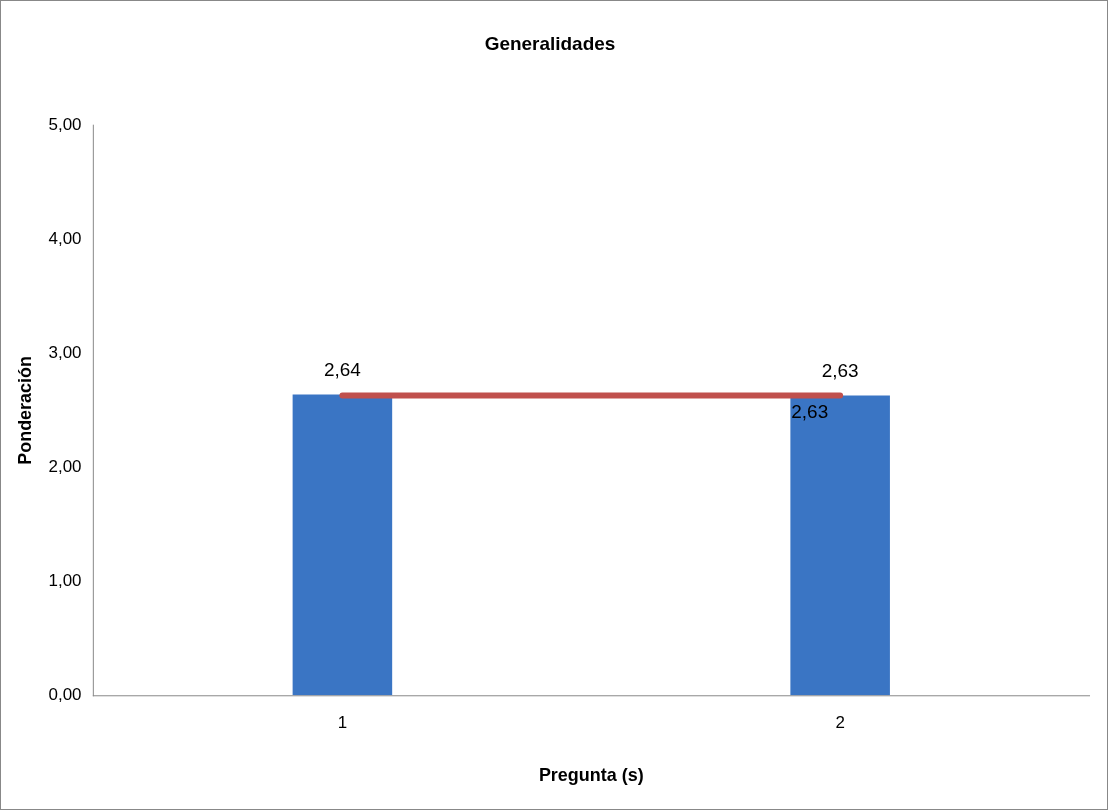  I want to click on y-tick-label: 2,00, so click(65, 467).